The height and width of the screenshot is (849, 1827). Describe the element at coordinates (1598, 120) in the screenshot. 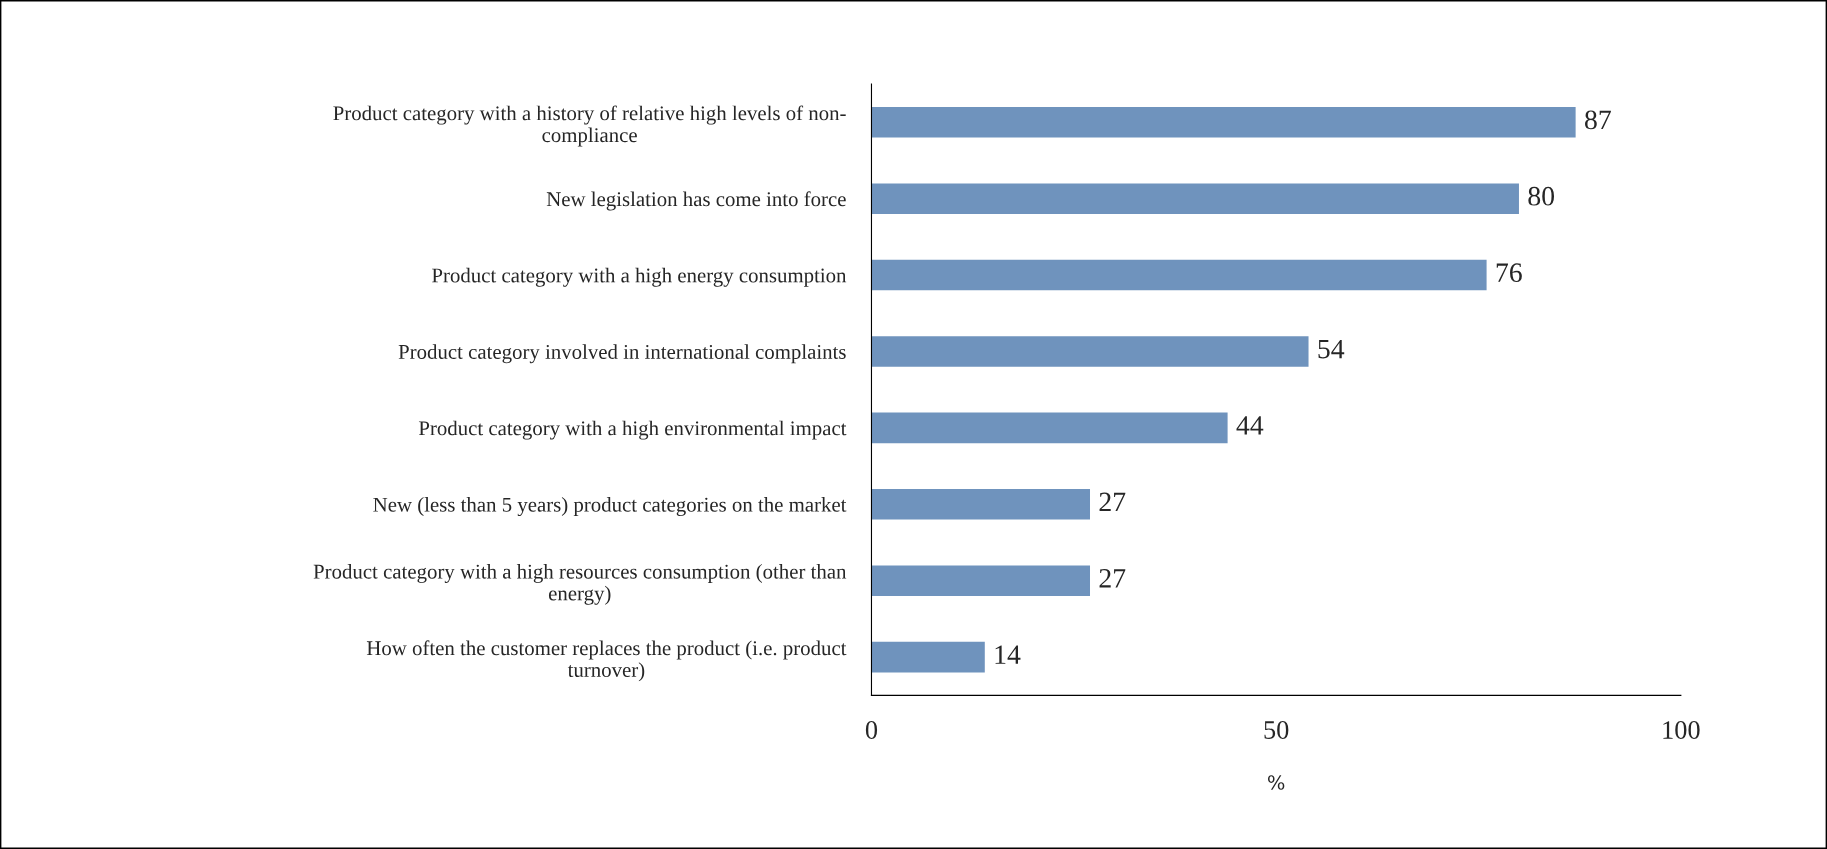

I see `data-label: 87` at that location.